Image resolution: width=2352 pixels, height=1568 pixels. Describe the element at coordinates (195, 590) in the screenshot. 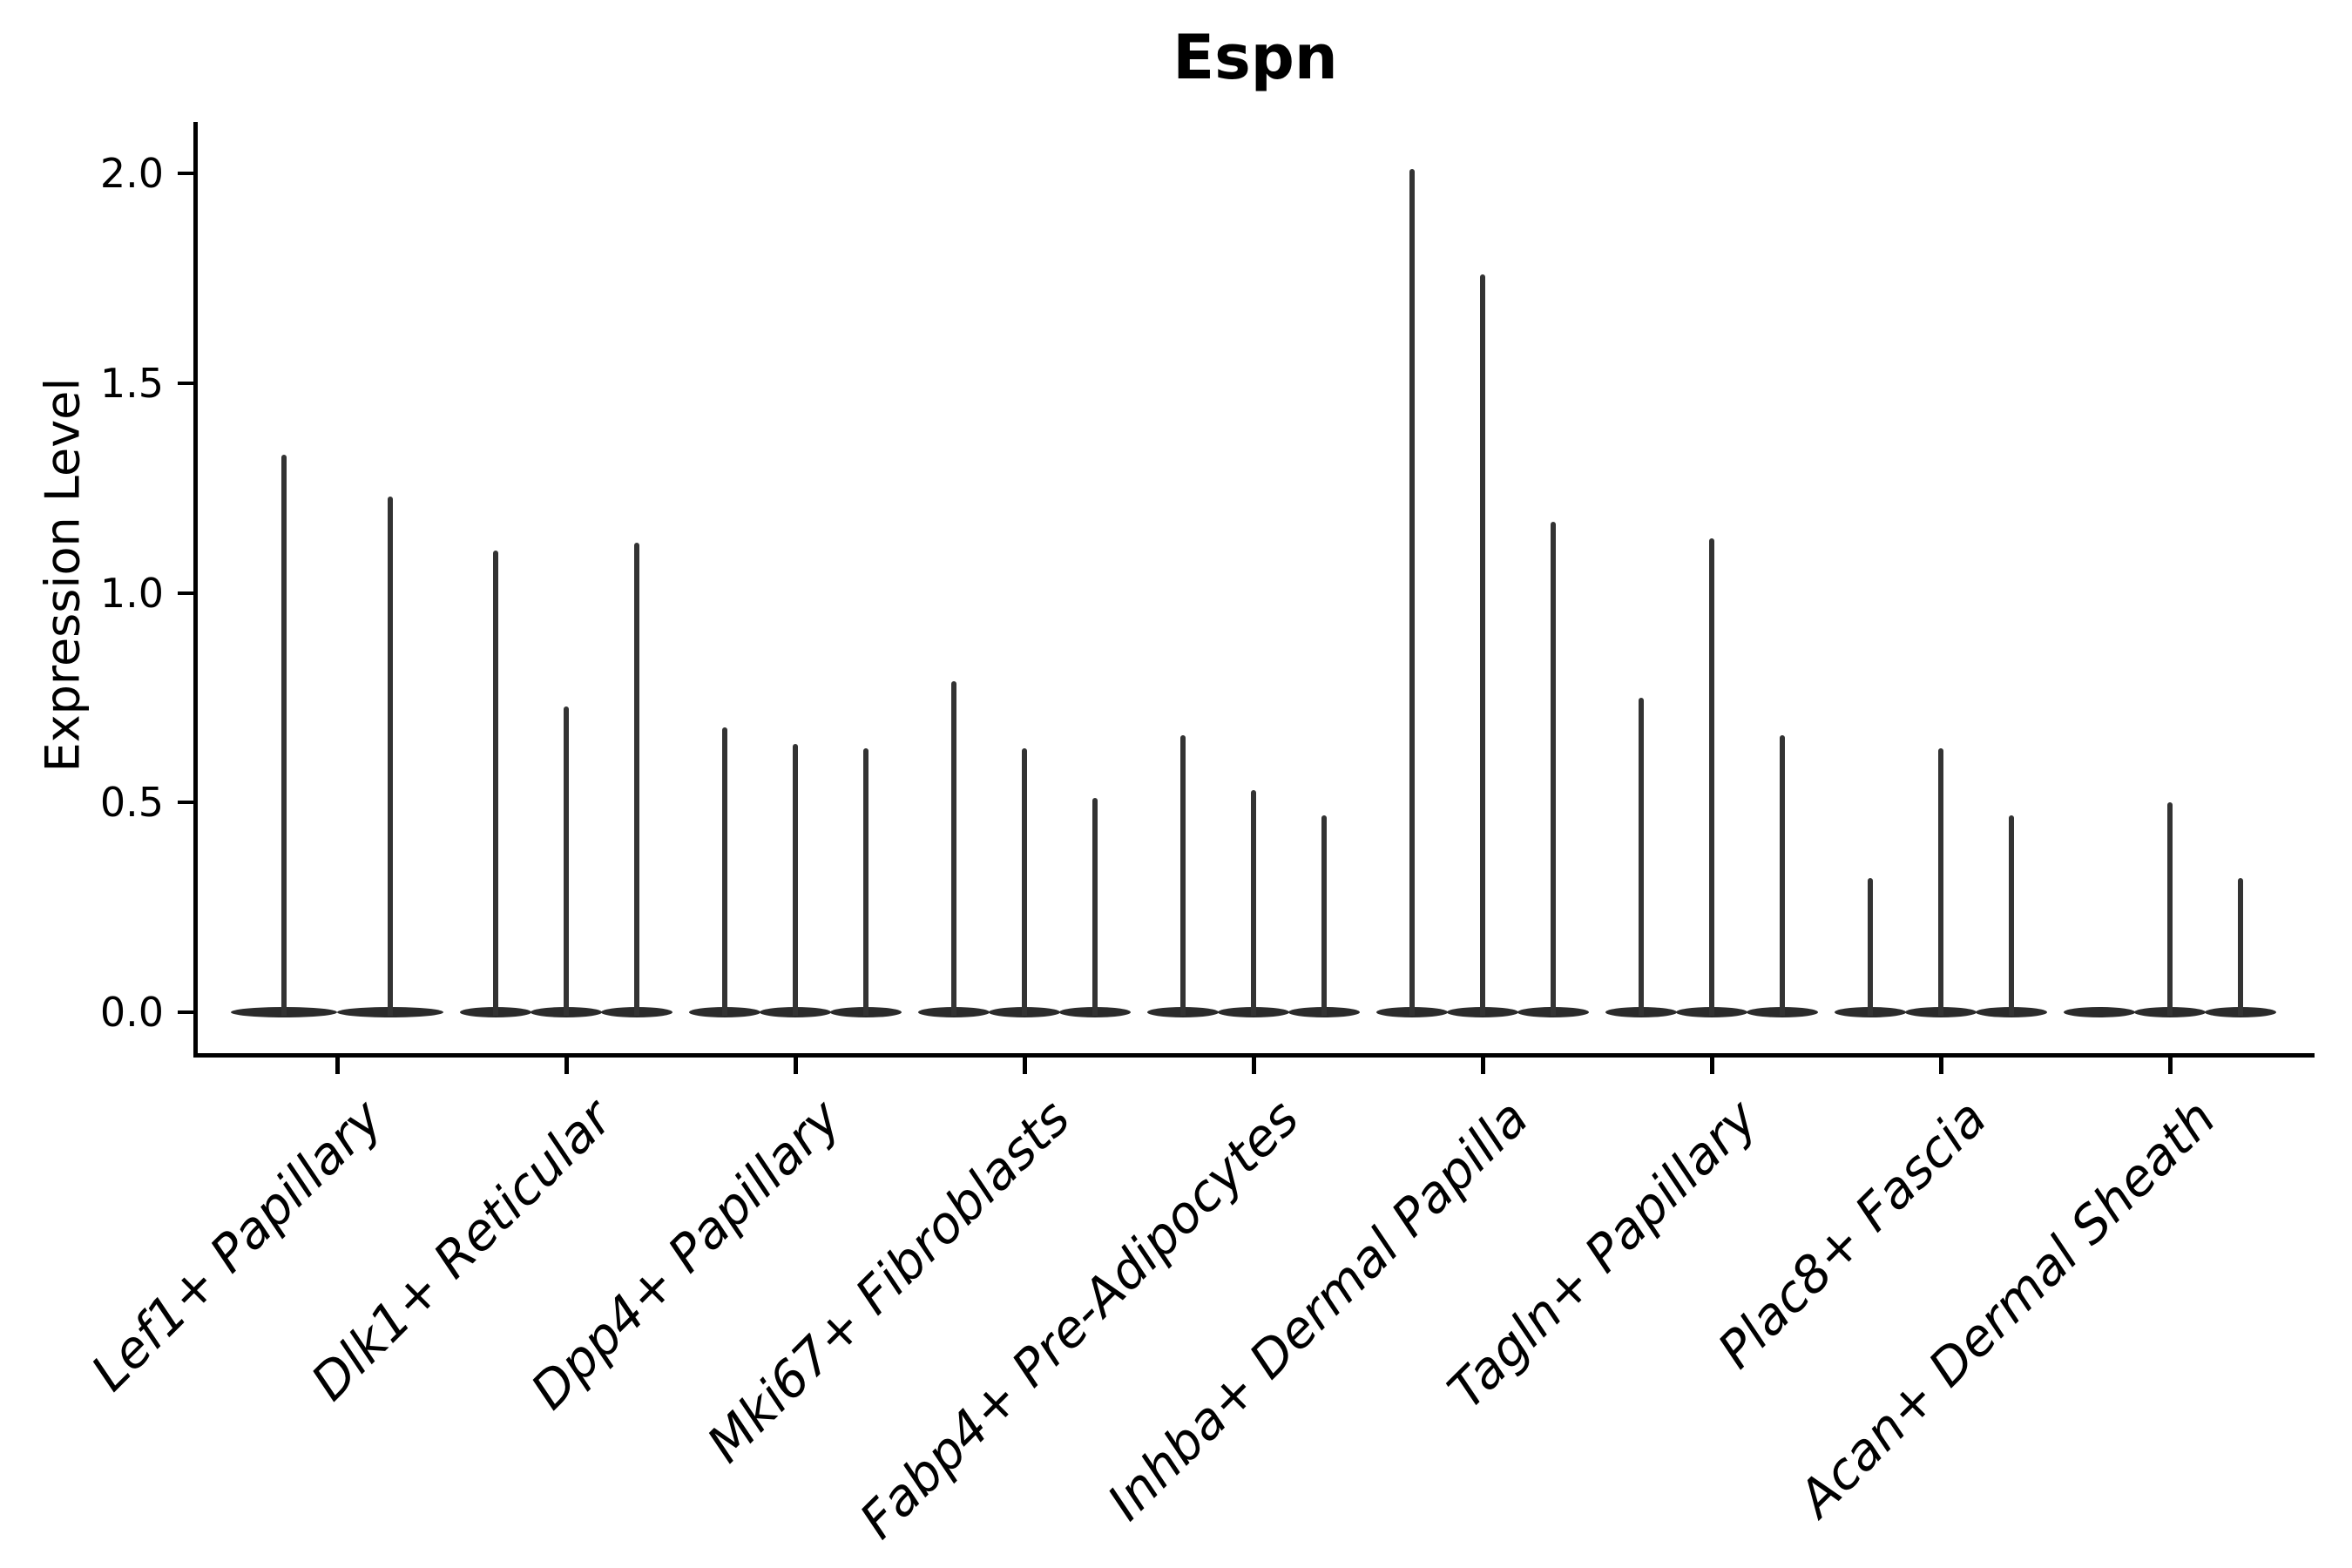

I see `y-axis-spine` at that location.